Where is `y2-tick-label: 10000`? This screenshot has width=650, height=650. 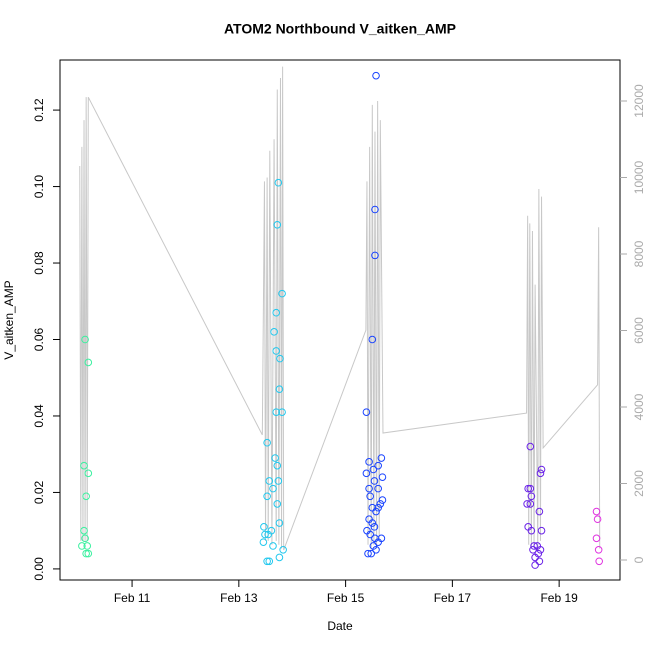 y2-tick-label: 10000 is located at coordinates (639, 177).